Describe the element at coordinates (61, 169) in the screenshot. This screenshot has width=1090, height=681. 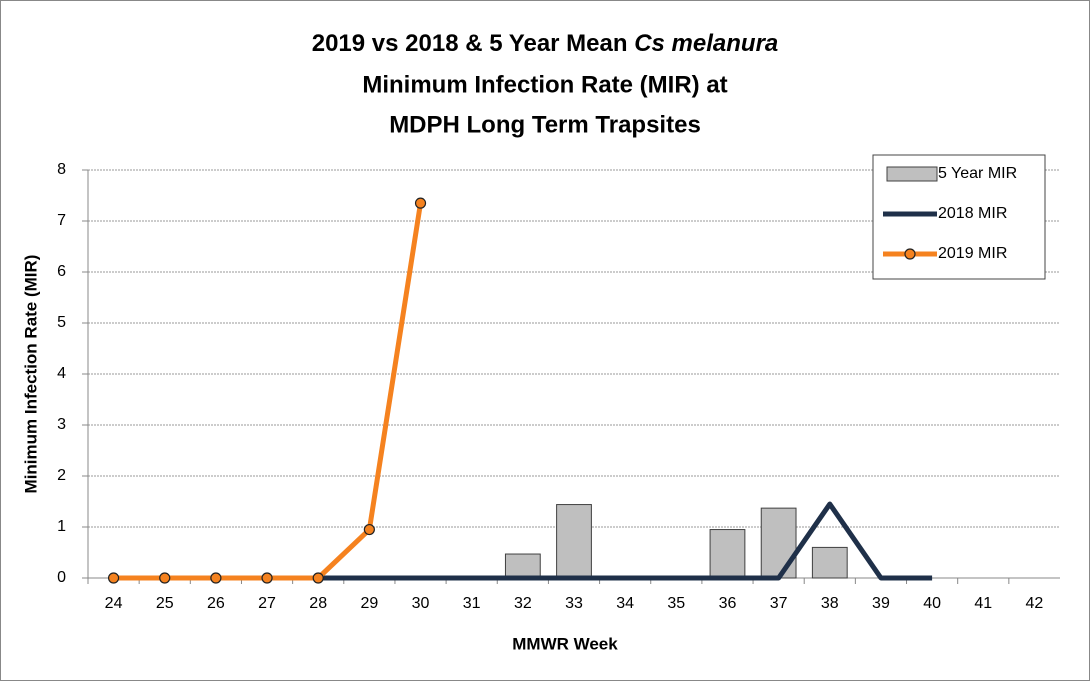
I see `y-tick-label: 8` at that location.